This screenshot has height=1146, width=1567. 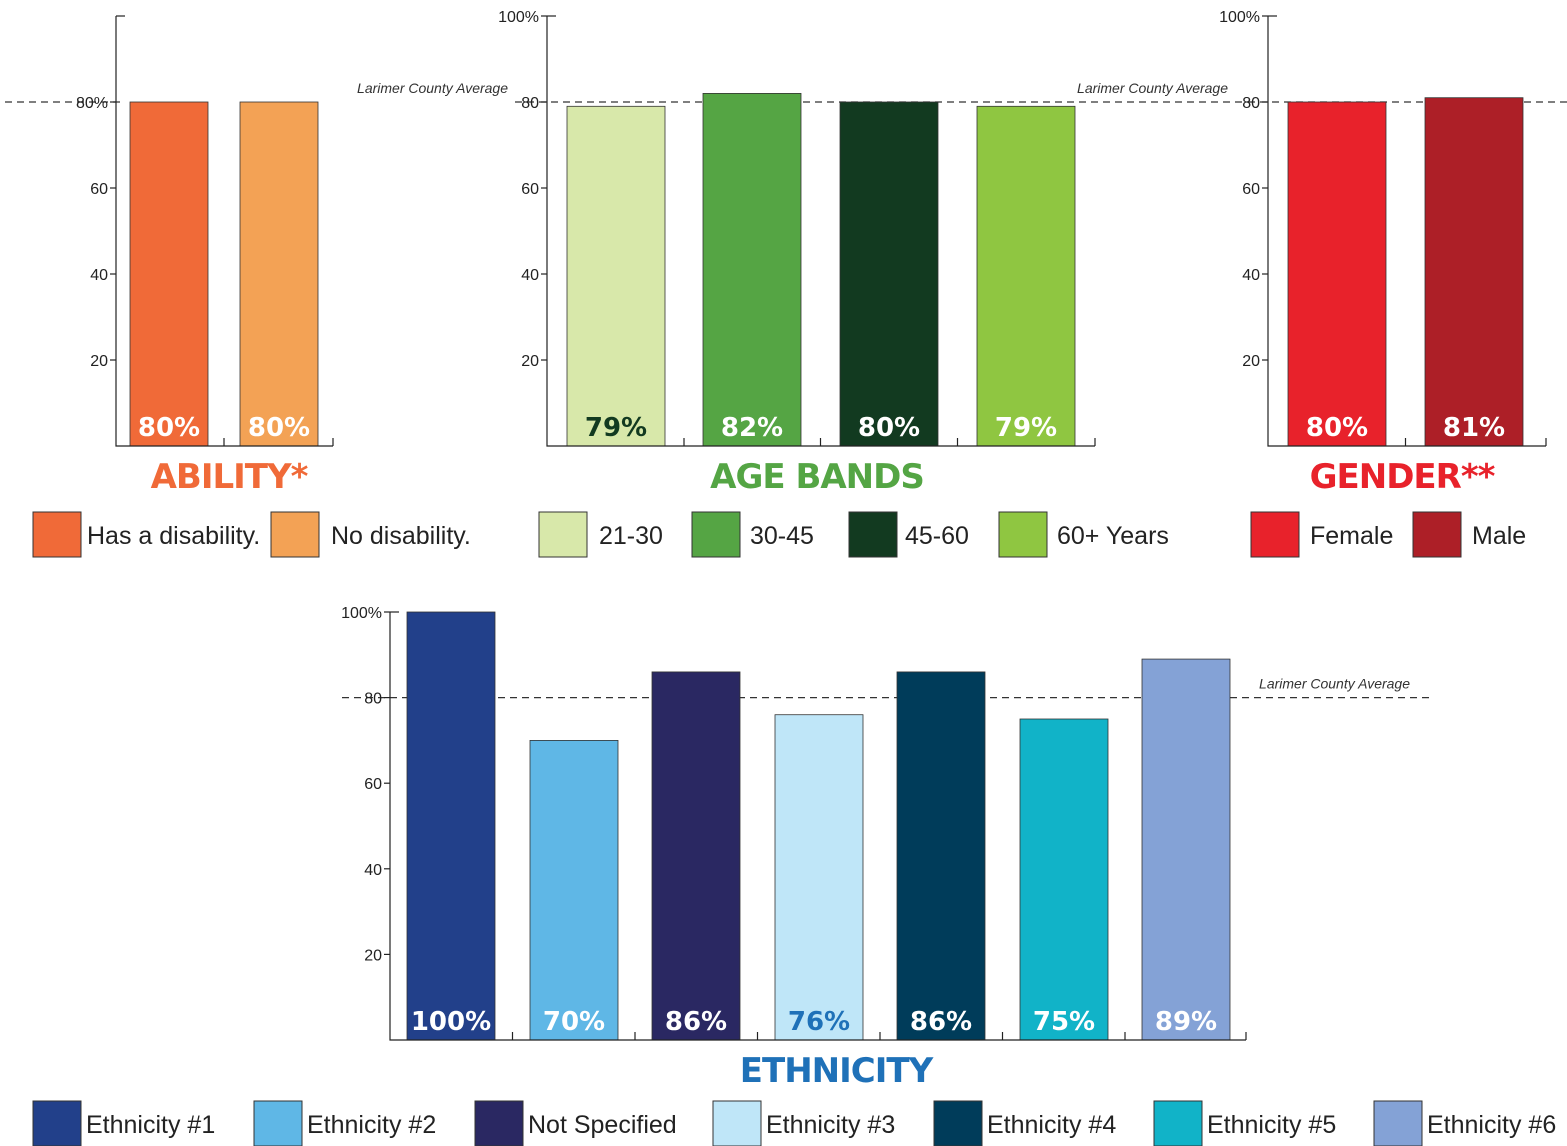 What do you see at coordinates (889, 428) in the screenshot?
I see `age-bar-label: 80%` at bounding box center [889, 428].